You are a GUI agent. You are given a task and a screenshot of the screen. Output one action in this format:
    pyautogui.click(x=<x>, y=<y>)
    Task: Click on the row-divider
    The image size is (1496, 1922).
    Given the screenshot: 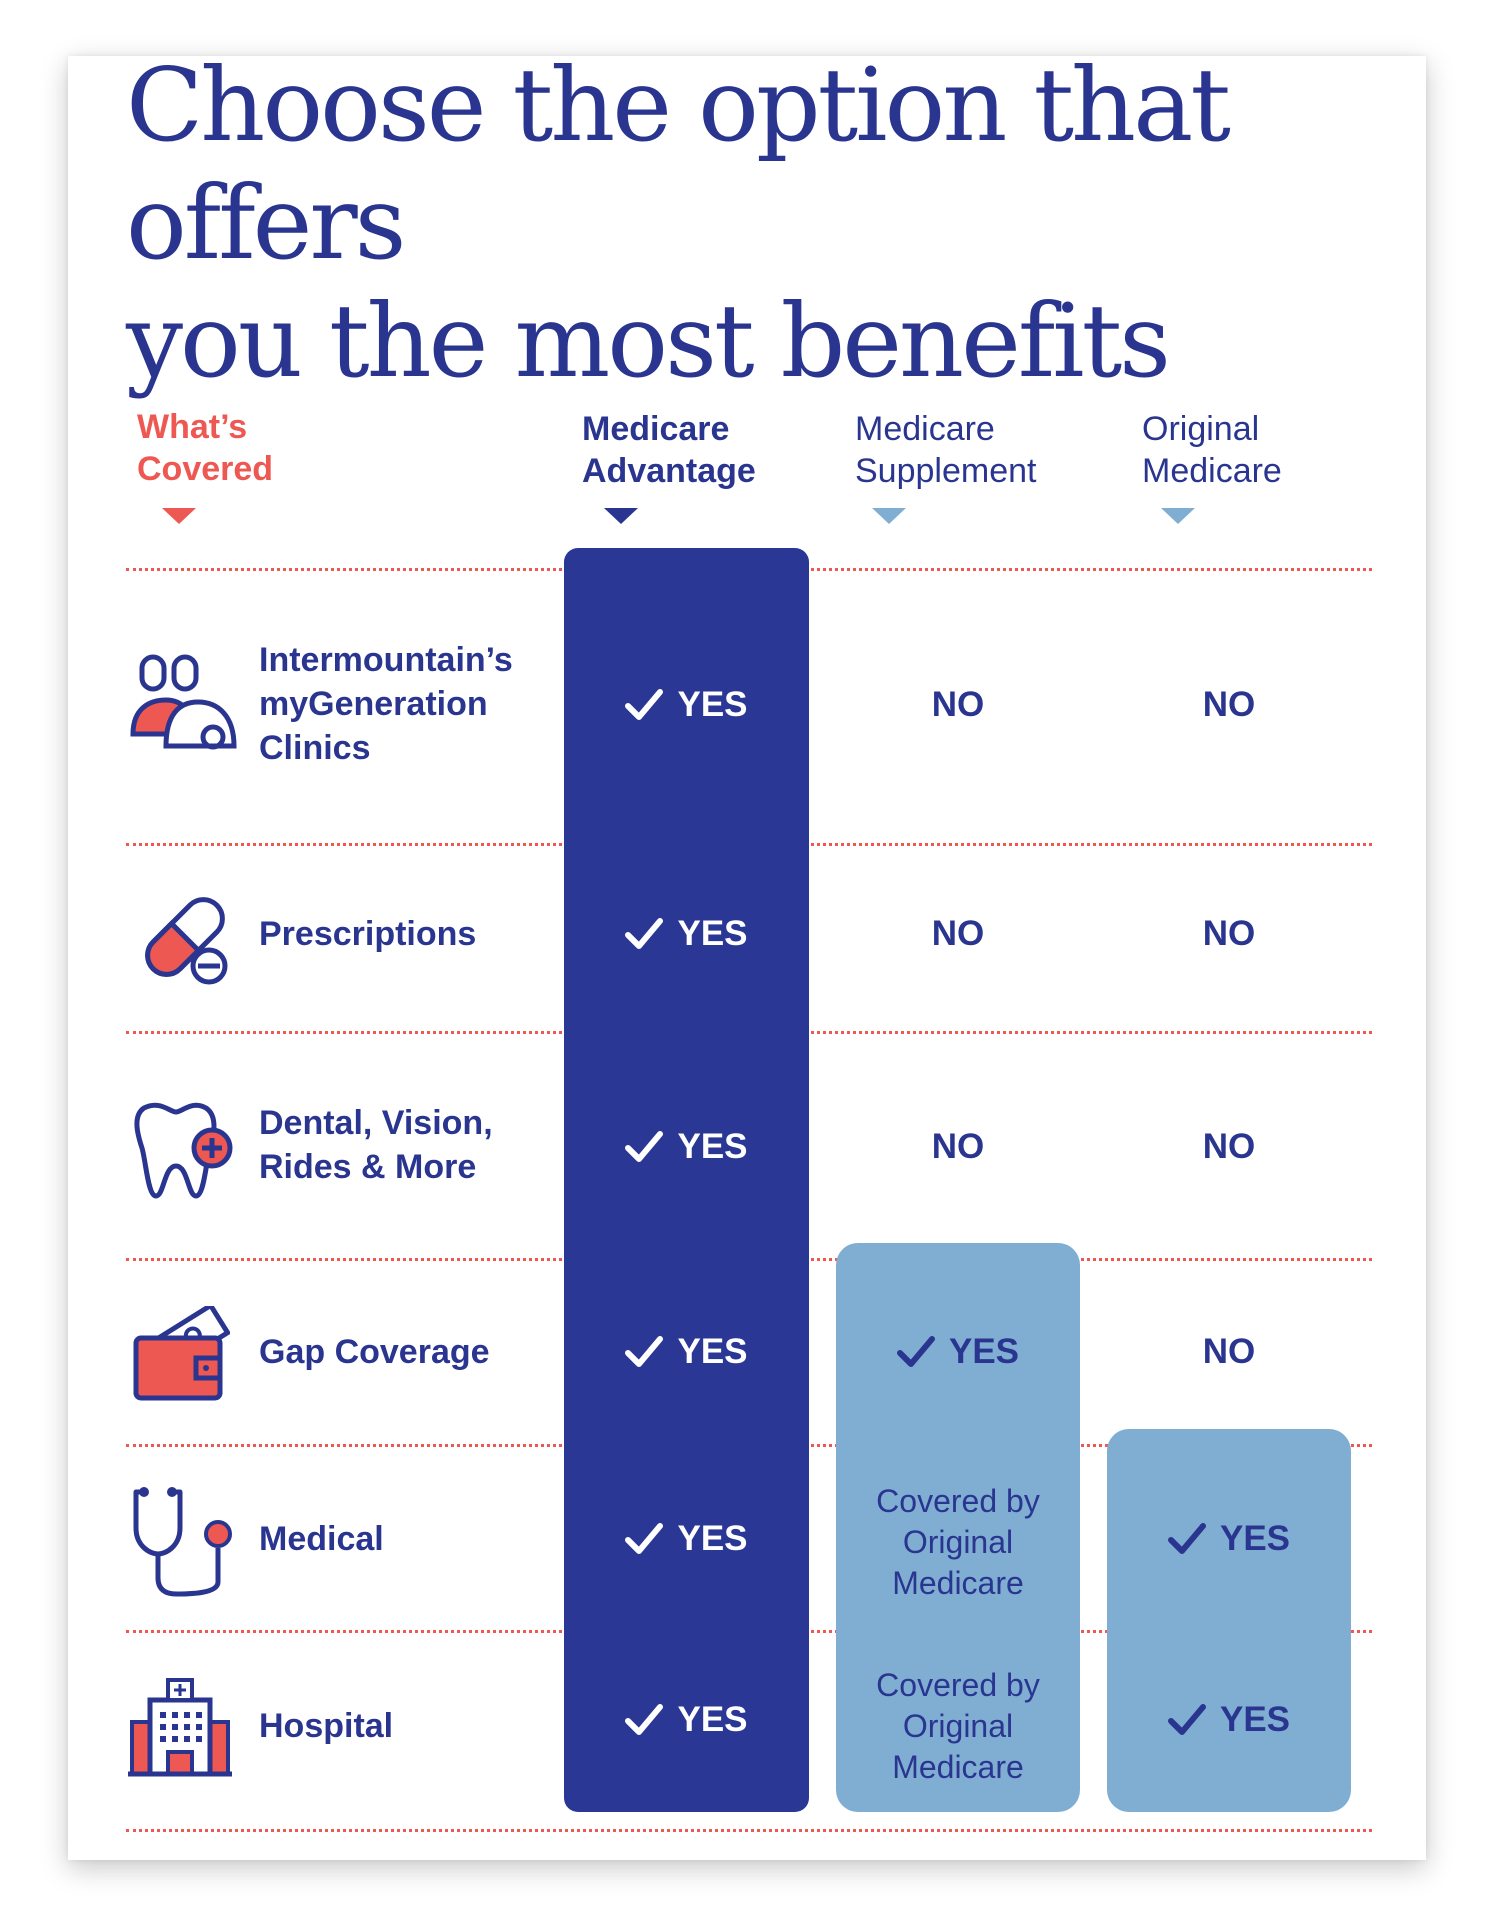 What is the action you would take?
    pyautogui.click(x=749, y=1830)
    